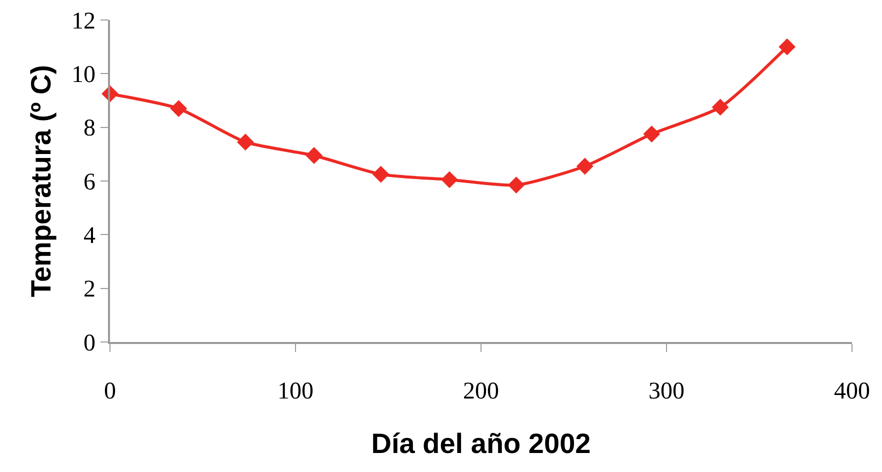 The width and height of the screenshot is (882, 472). What do you see at coordinates (666, 391) in the screenshot?
I see `x-tick-label: 300` at bounding box center [666, 391].